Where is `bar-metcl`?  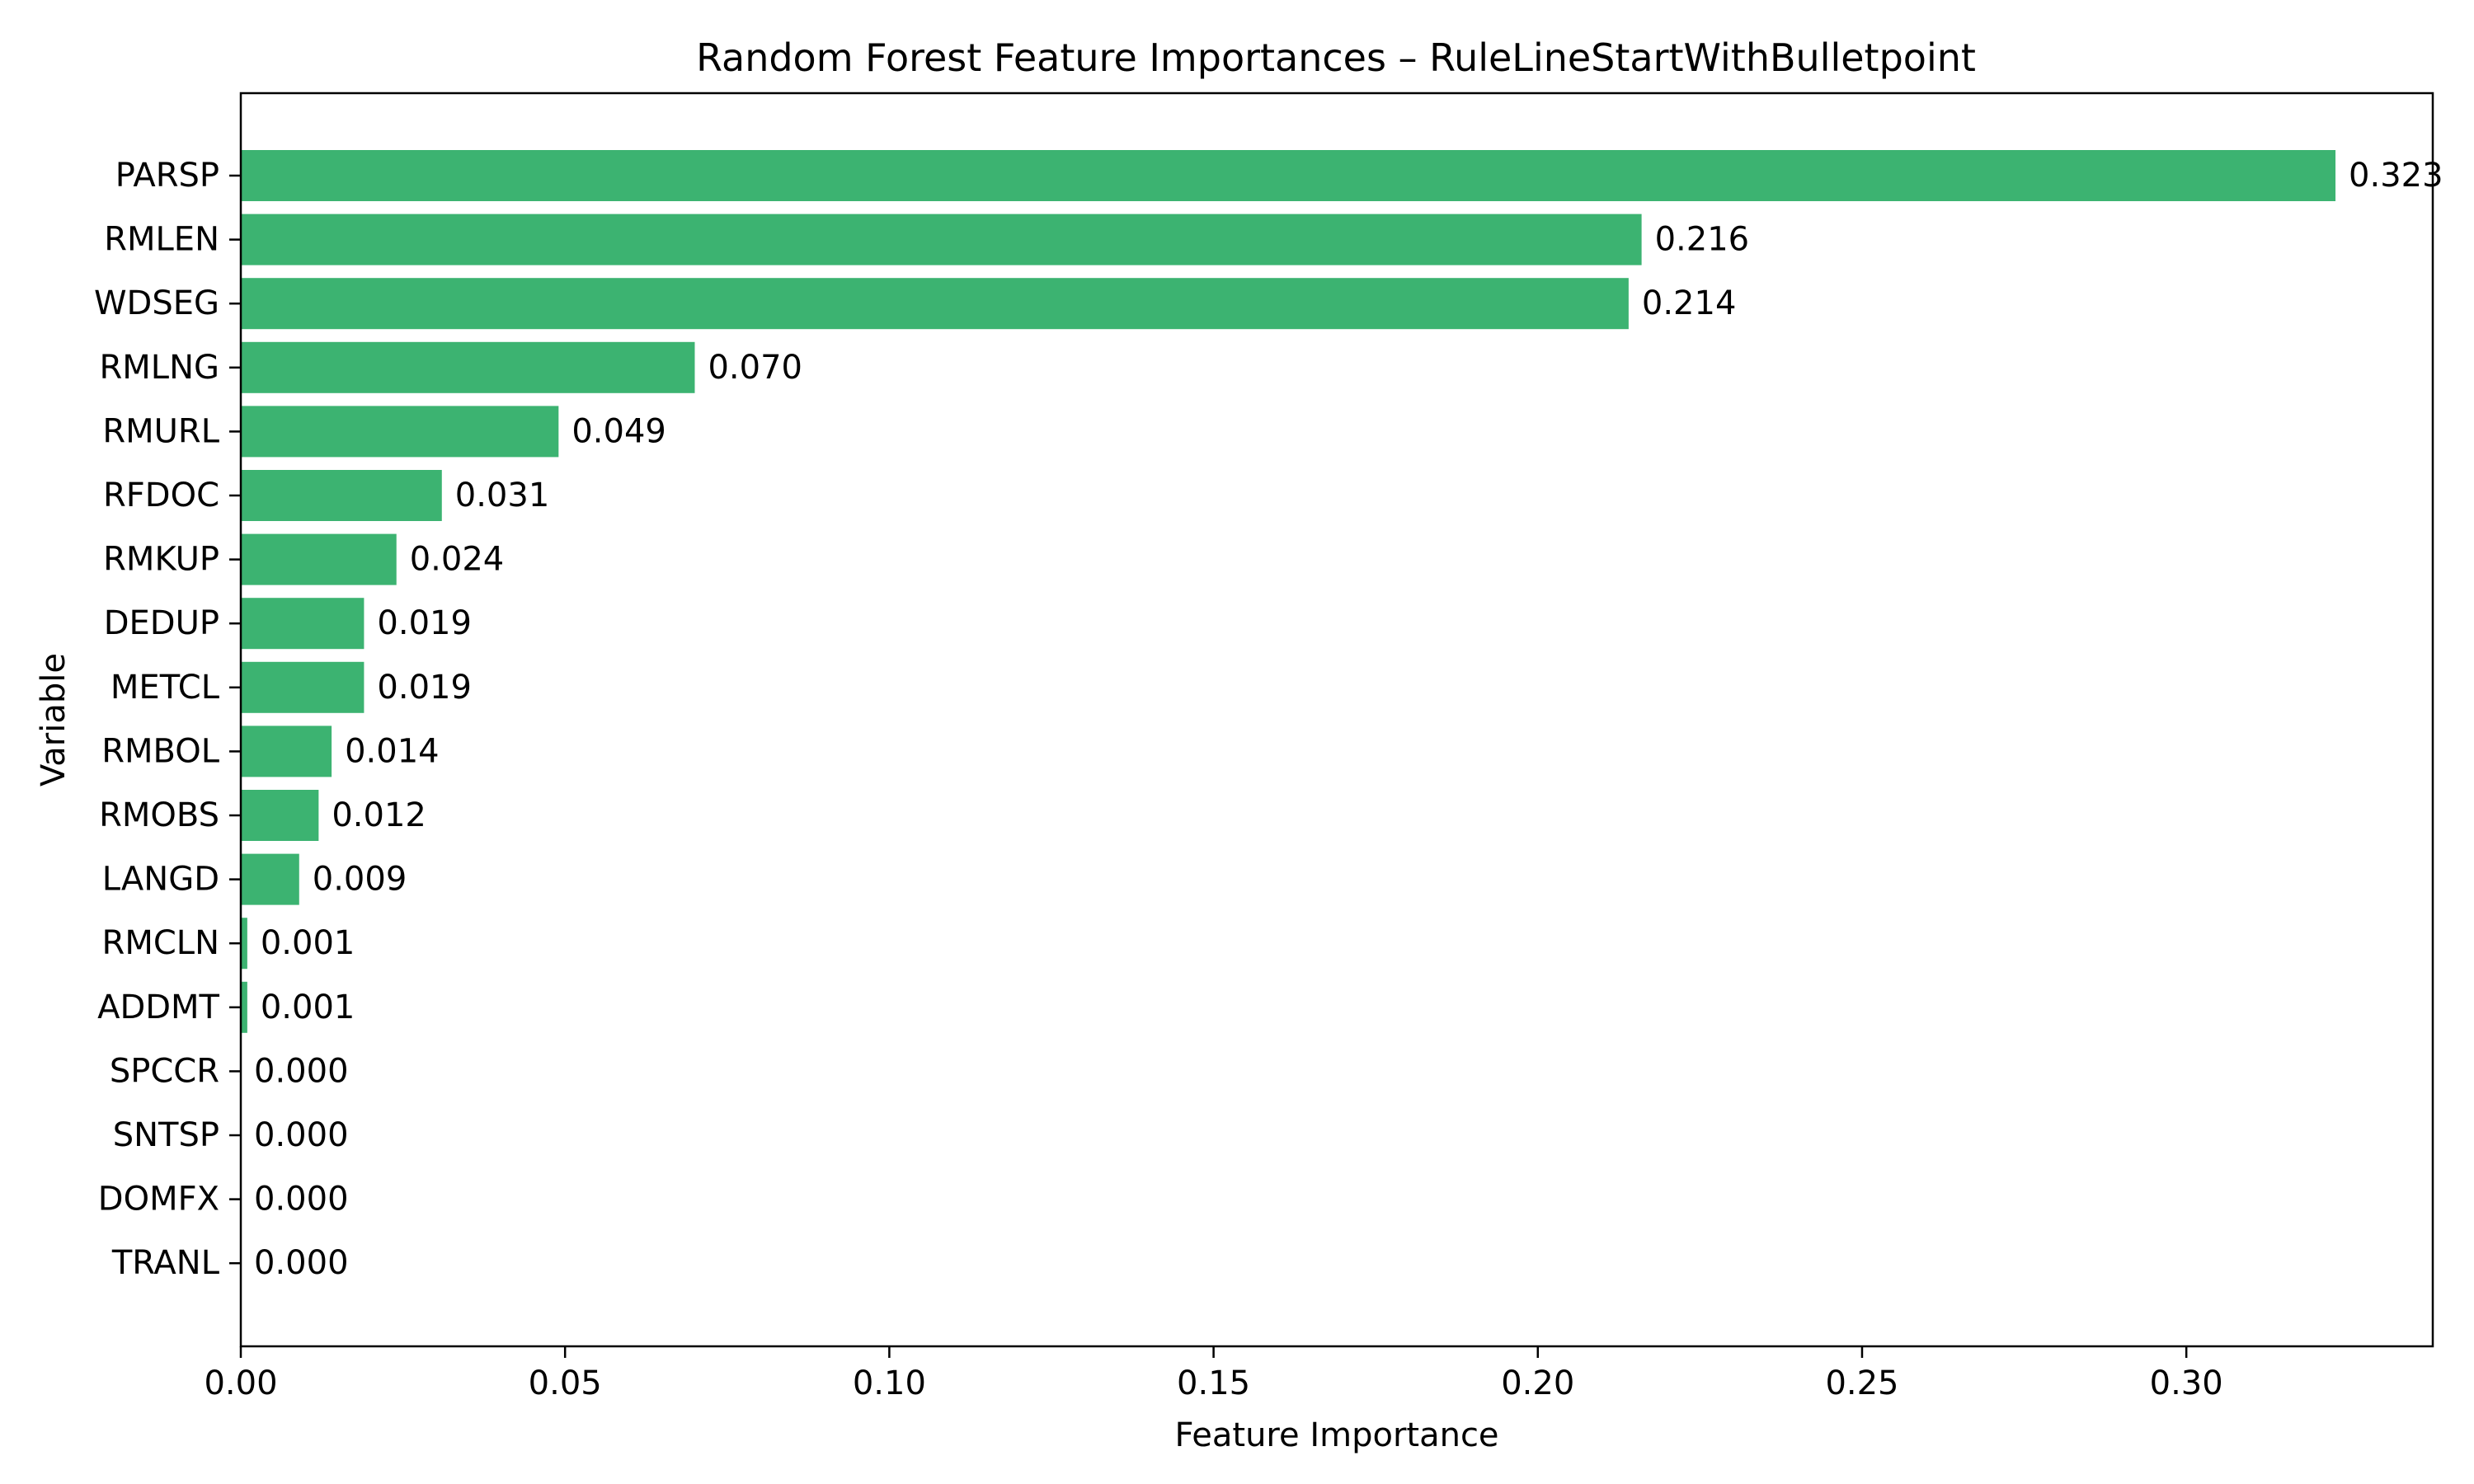
bar-metcl is located at coordinates (303, 687).